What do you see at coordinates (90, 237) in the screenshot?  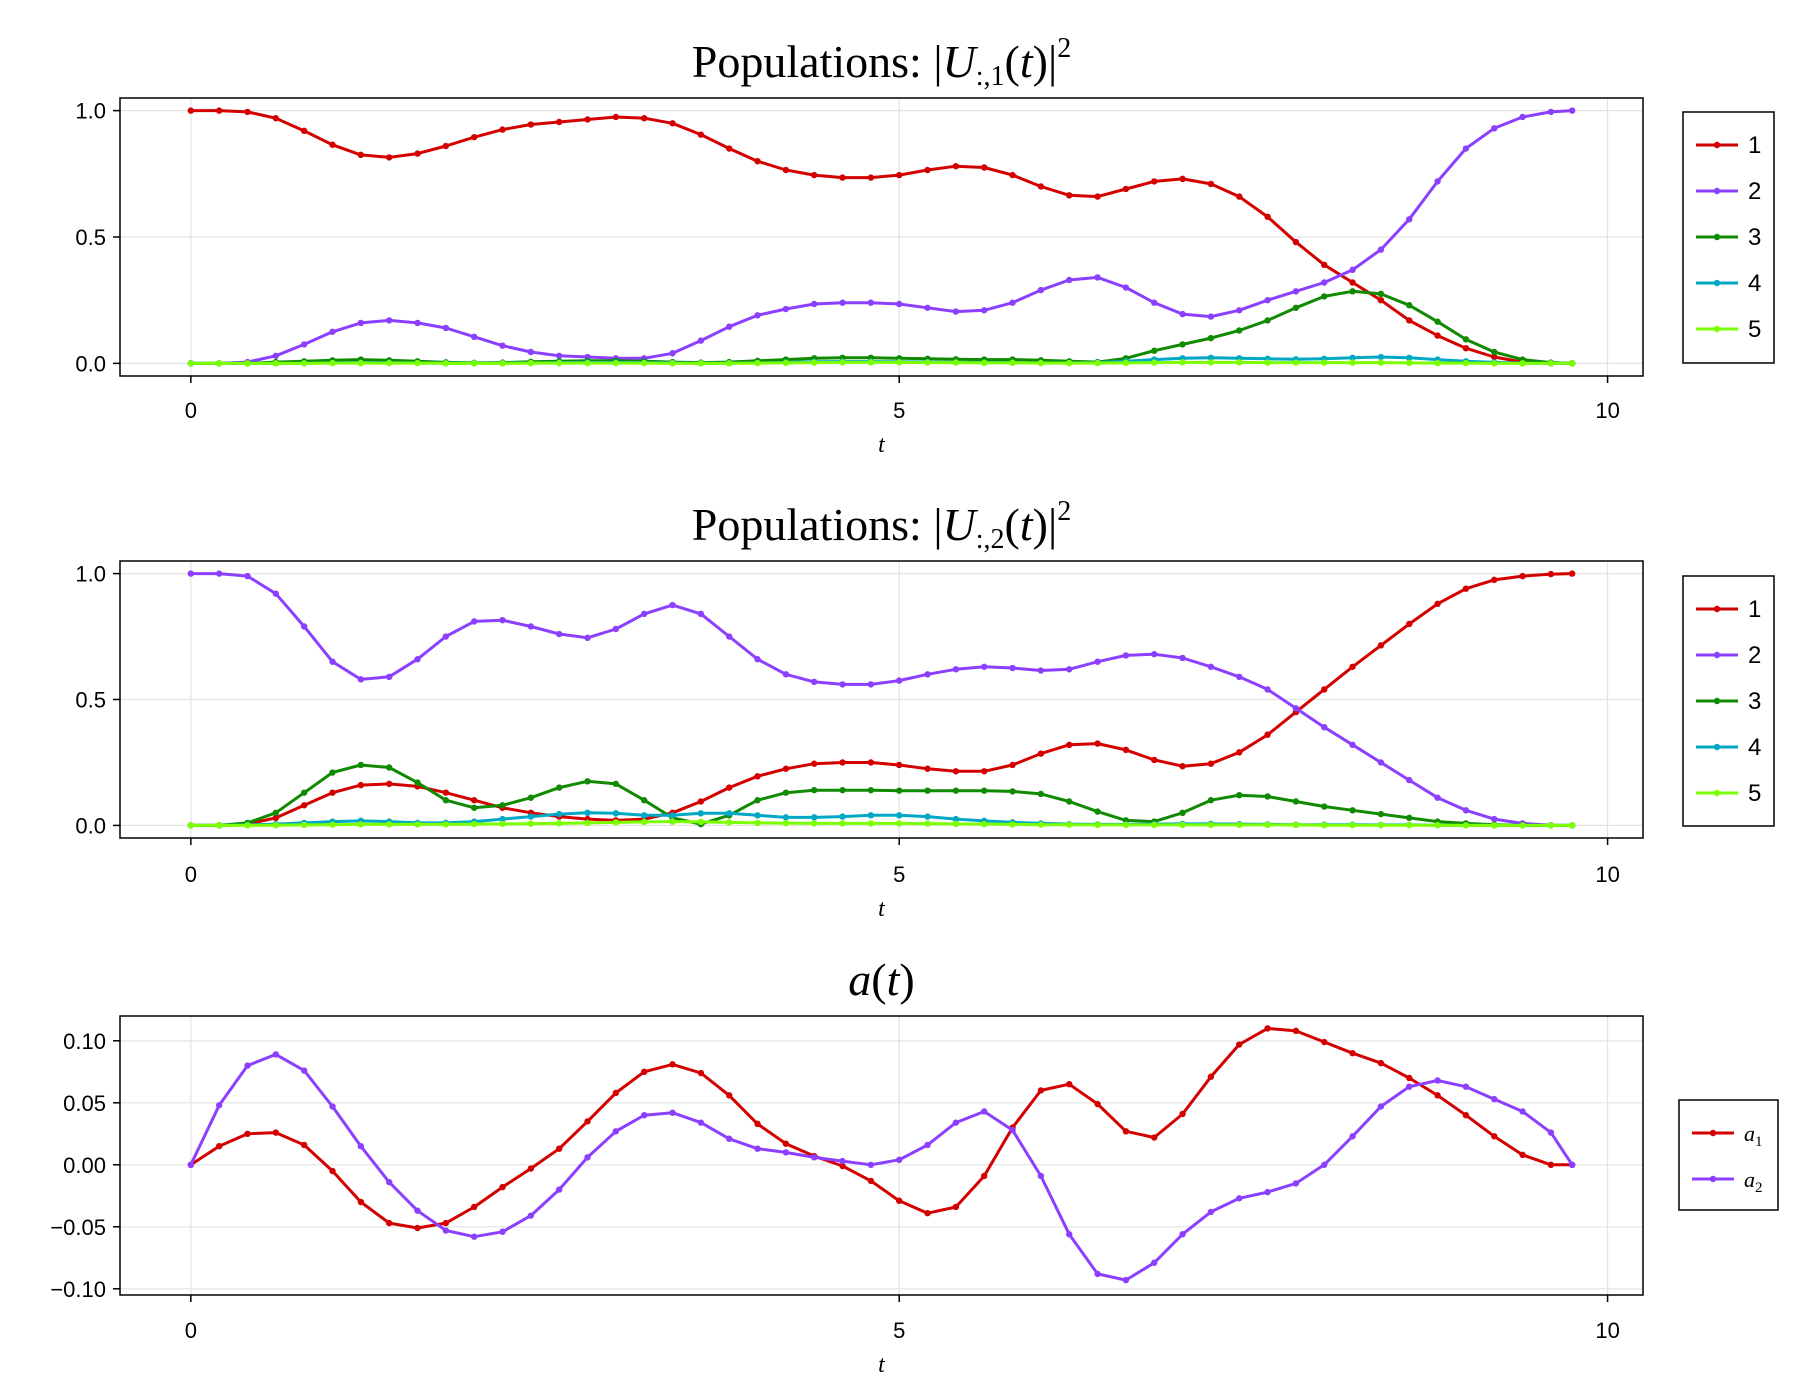 I see `y-tick-label: 0.5` at bounding box center [90, 237].